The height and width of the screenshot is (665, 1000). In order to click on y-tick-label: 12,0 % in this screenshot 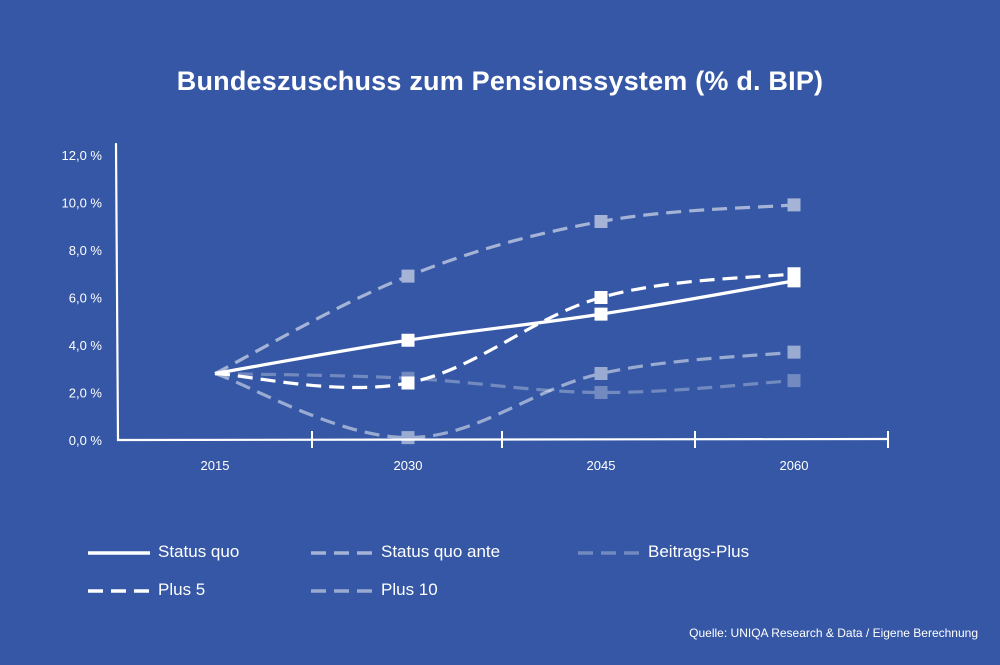, I will do `click(82, 155)`.